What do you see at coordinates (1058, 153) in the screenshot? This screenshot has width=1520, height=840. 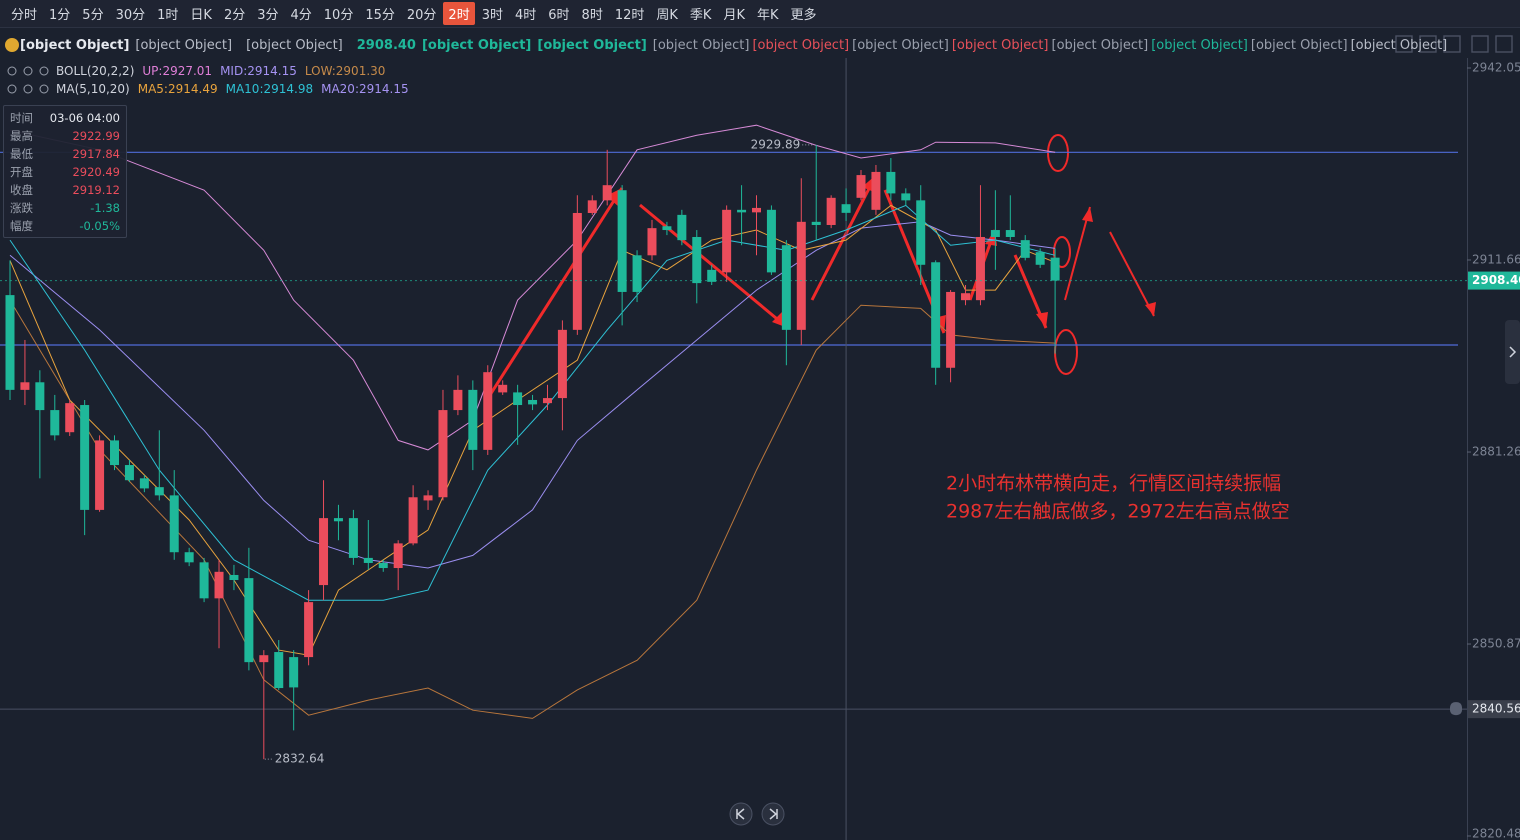 I see `circle-mark` at bounding box center [1058, 153].